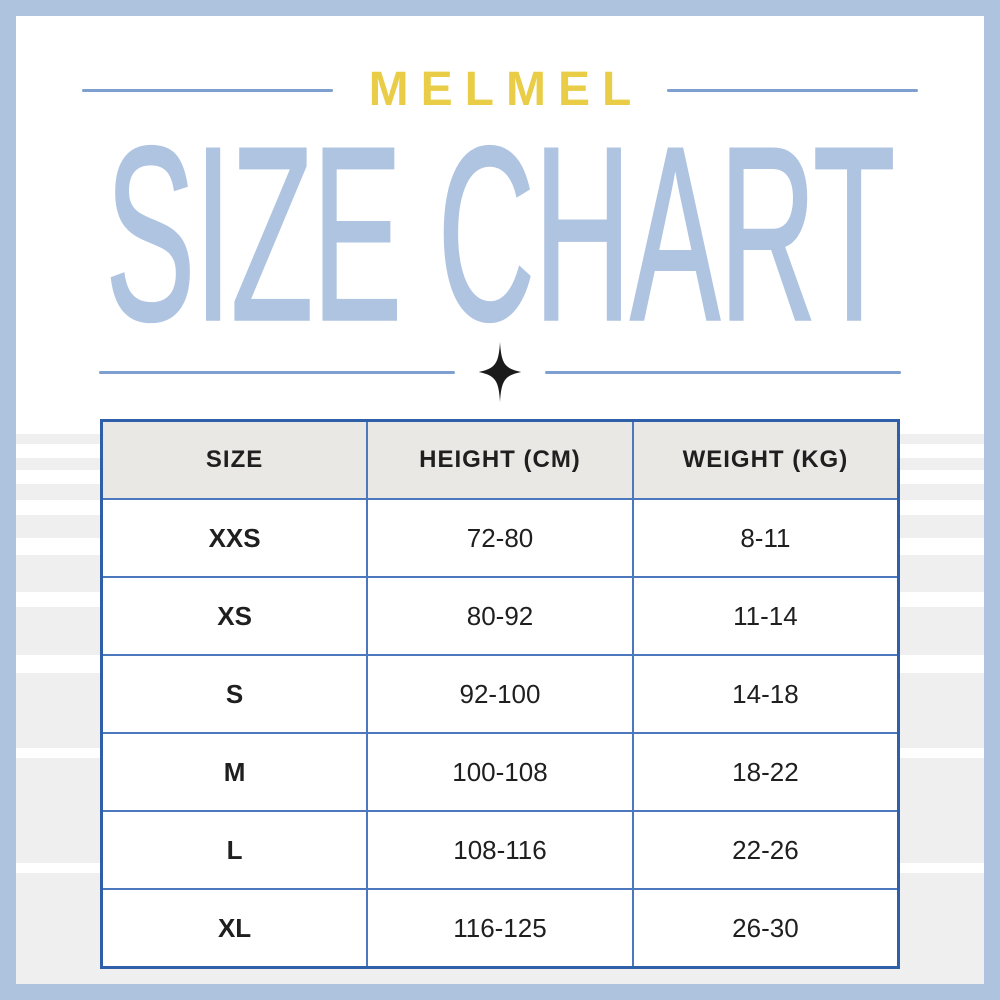 The height and width of the screenshot is (1000, 1000). I want to click on height-cell: 108-116, so click(500, 850).